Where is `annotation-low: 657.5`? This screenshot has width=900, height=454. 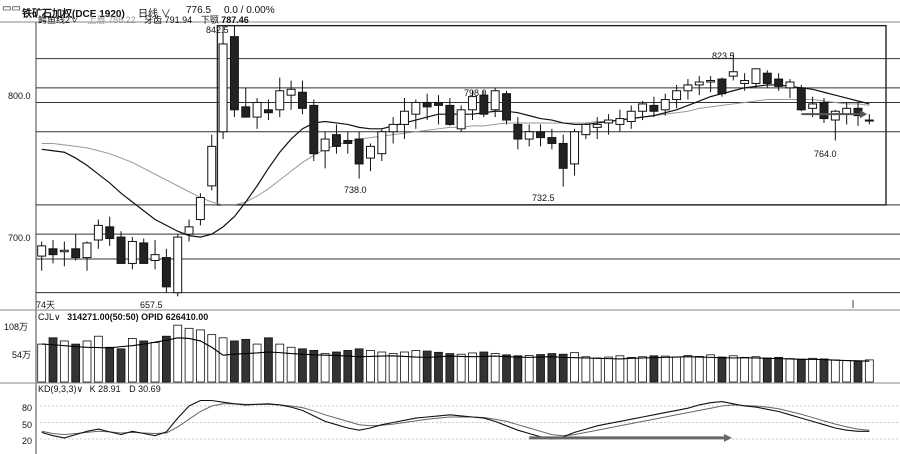 annotation-low: 657.5 is located at coordinates (151, 305).